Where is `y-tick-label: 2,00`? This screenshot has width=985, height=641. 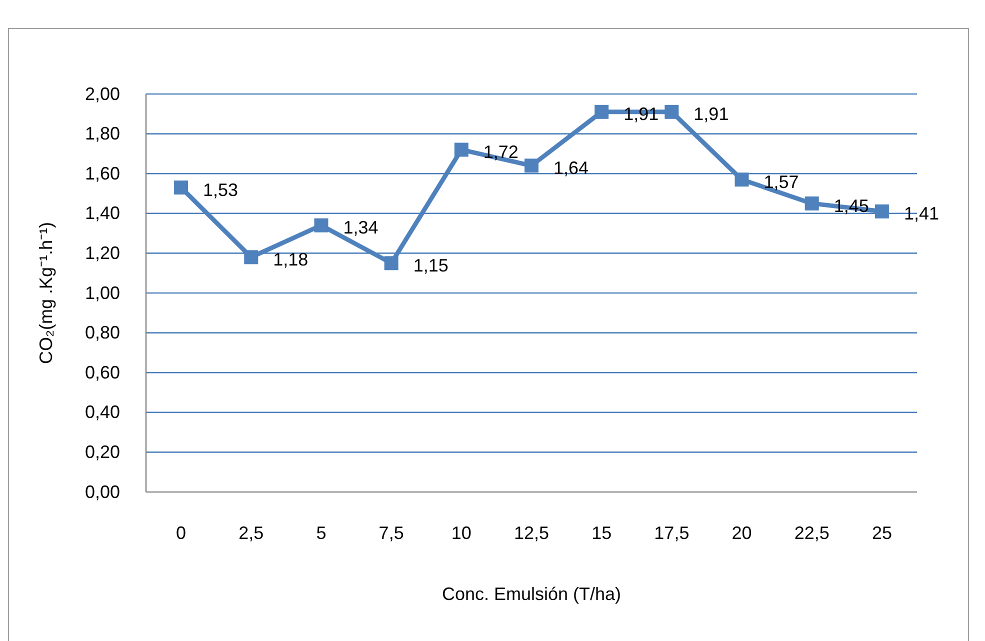 y-tick-label: 2,00 is located at coordinates (102, 94).